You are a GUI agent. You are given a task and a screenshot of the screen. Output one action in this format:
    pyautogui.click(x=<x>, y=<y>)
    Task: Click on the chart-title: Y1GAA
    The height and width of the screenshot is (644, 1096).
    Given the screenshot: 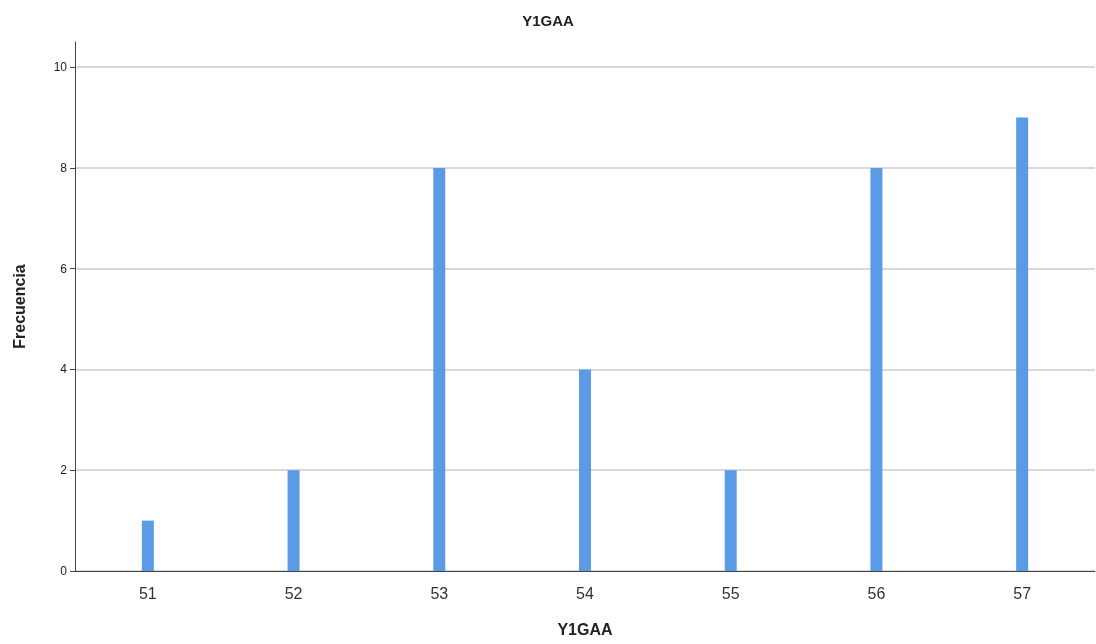 What is the action you would take?
    pyautogui.click(x=548, y=20)
    